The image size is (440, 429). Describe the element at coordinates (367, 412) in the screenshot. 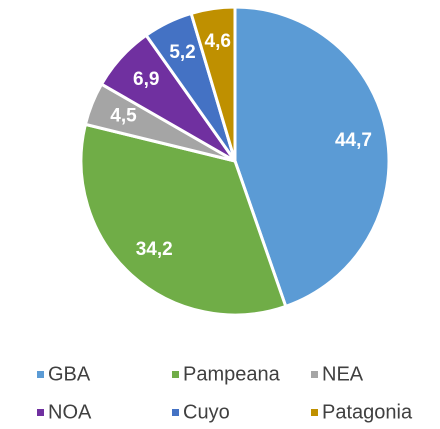

I see `legend-label: Patagonia` at that location.